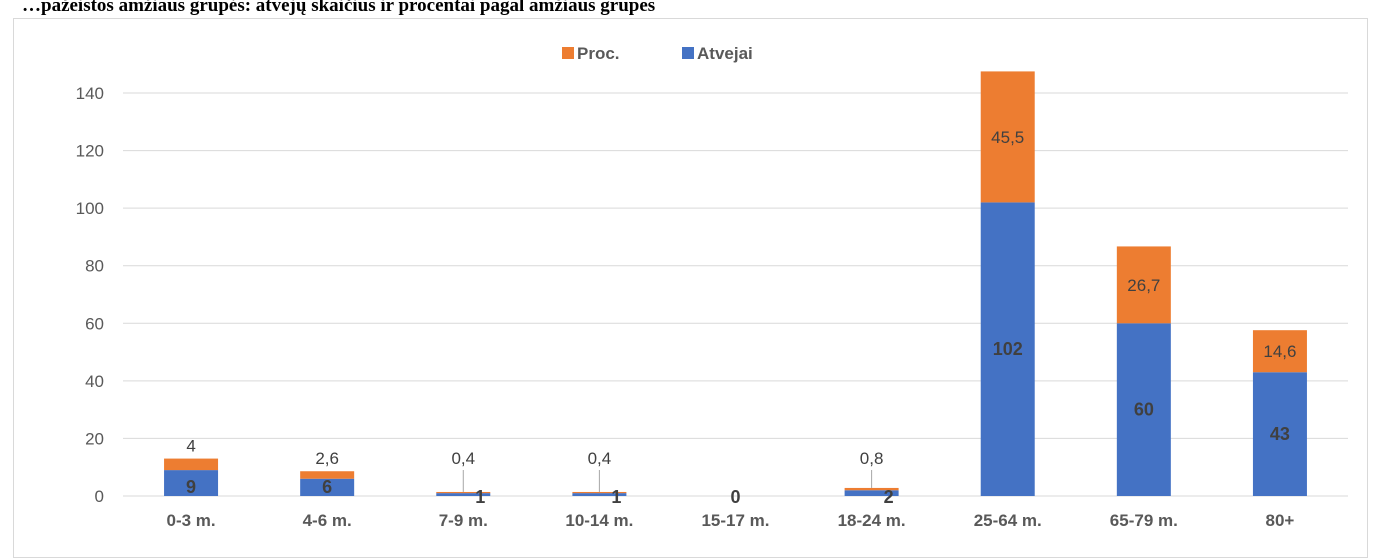 The width and height of the screenshot is (1382, 558). Describe the element at coordinates (598, 53) in the screenshot. I see `legend-label: Proc.` at that location.